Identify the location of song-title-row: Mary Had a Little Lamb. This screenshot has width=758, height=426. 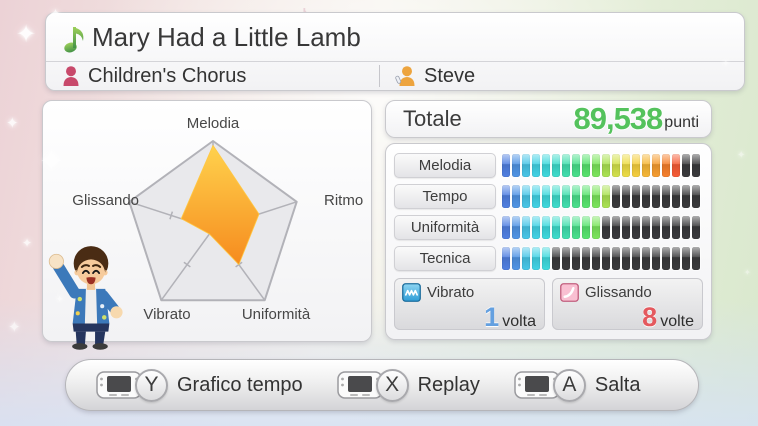
(395, 37).